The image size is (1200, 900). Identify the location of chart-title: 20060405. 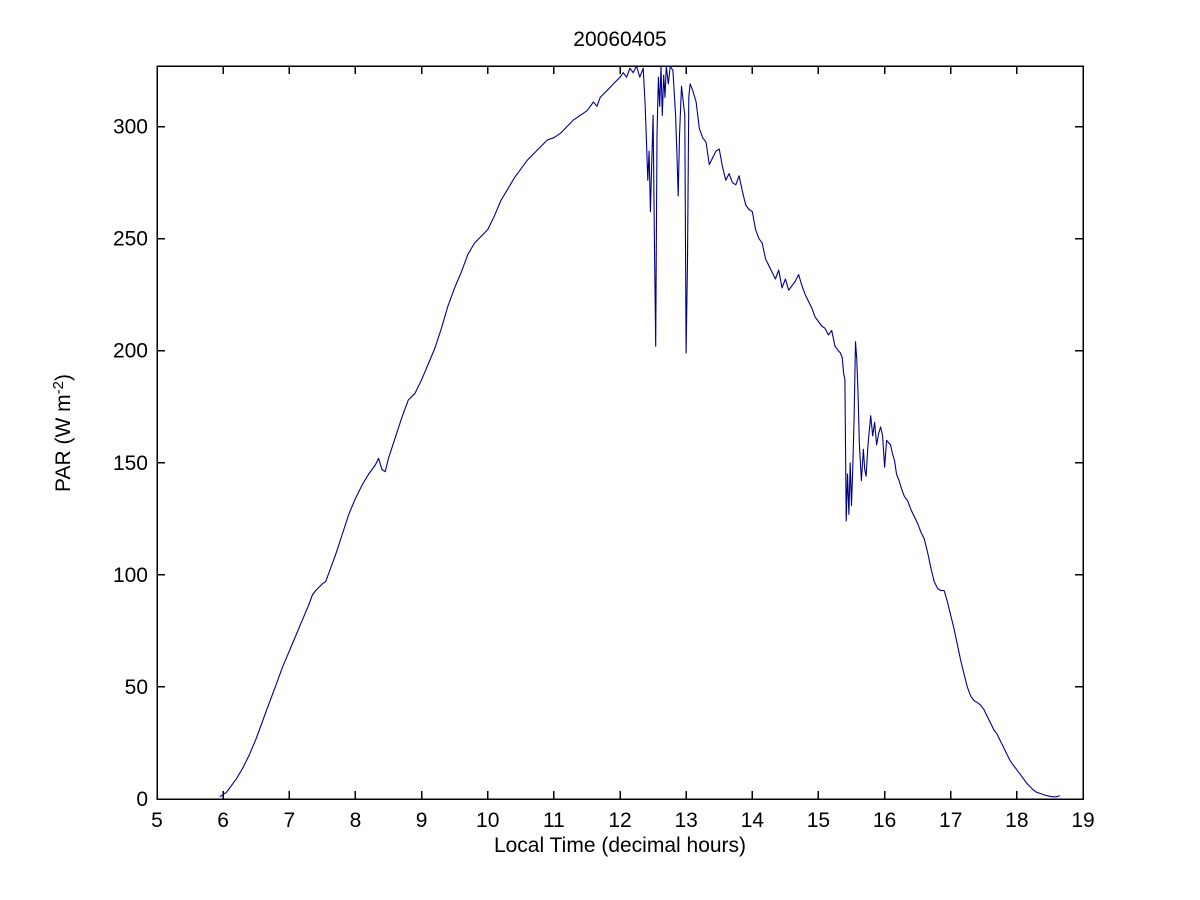
(620, 39).